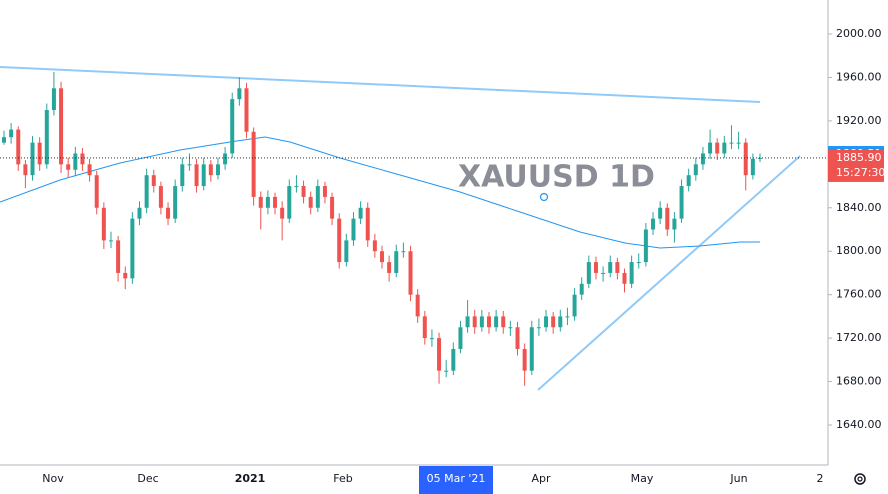 The height and width of the screenshot is (494, 888). I want to click on x-tick-label: 05 Mar '21, so click(456, 478).